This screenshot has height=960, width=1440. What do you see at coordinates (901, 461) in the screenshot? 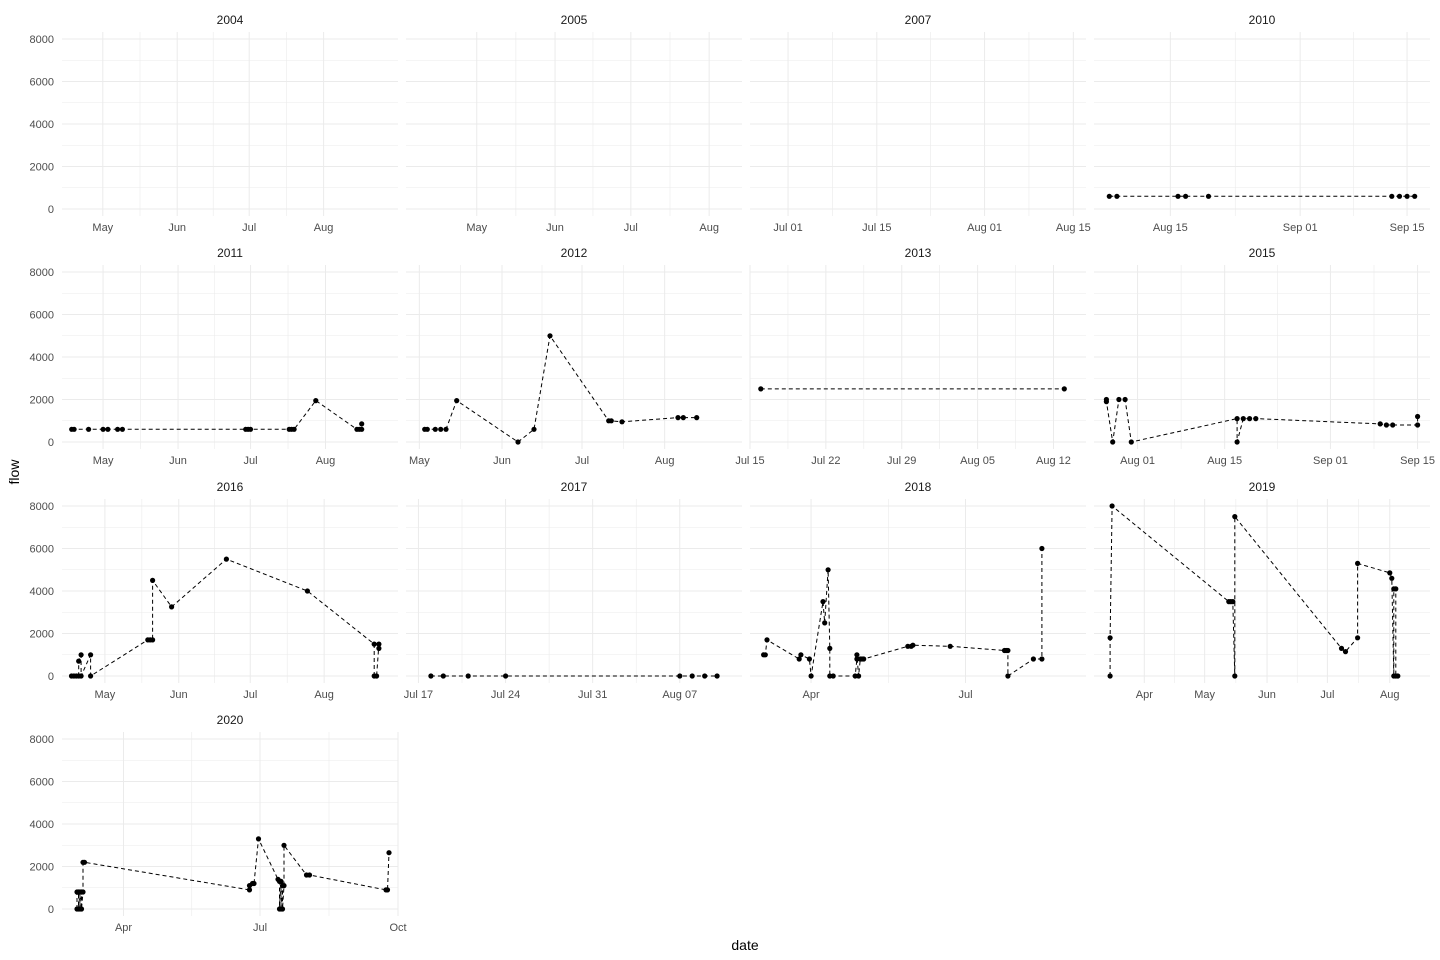
I see `x-tick-label: Jul 29` at bounding box center [901, 461].